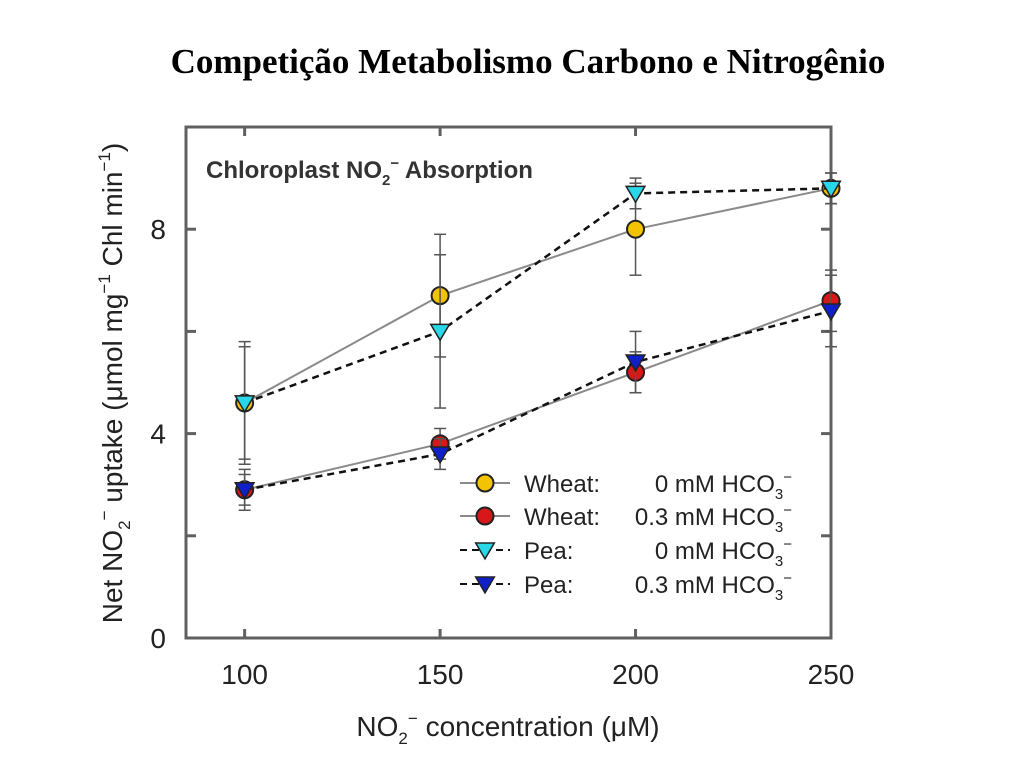 The height and width of the screenshot is (768, 1024). I want to click on x-tick-label: 100, so click(244, 674).